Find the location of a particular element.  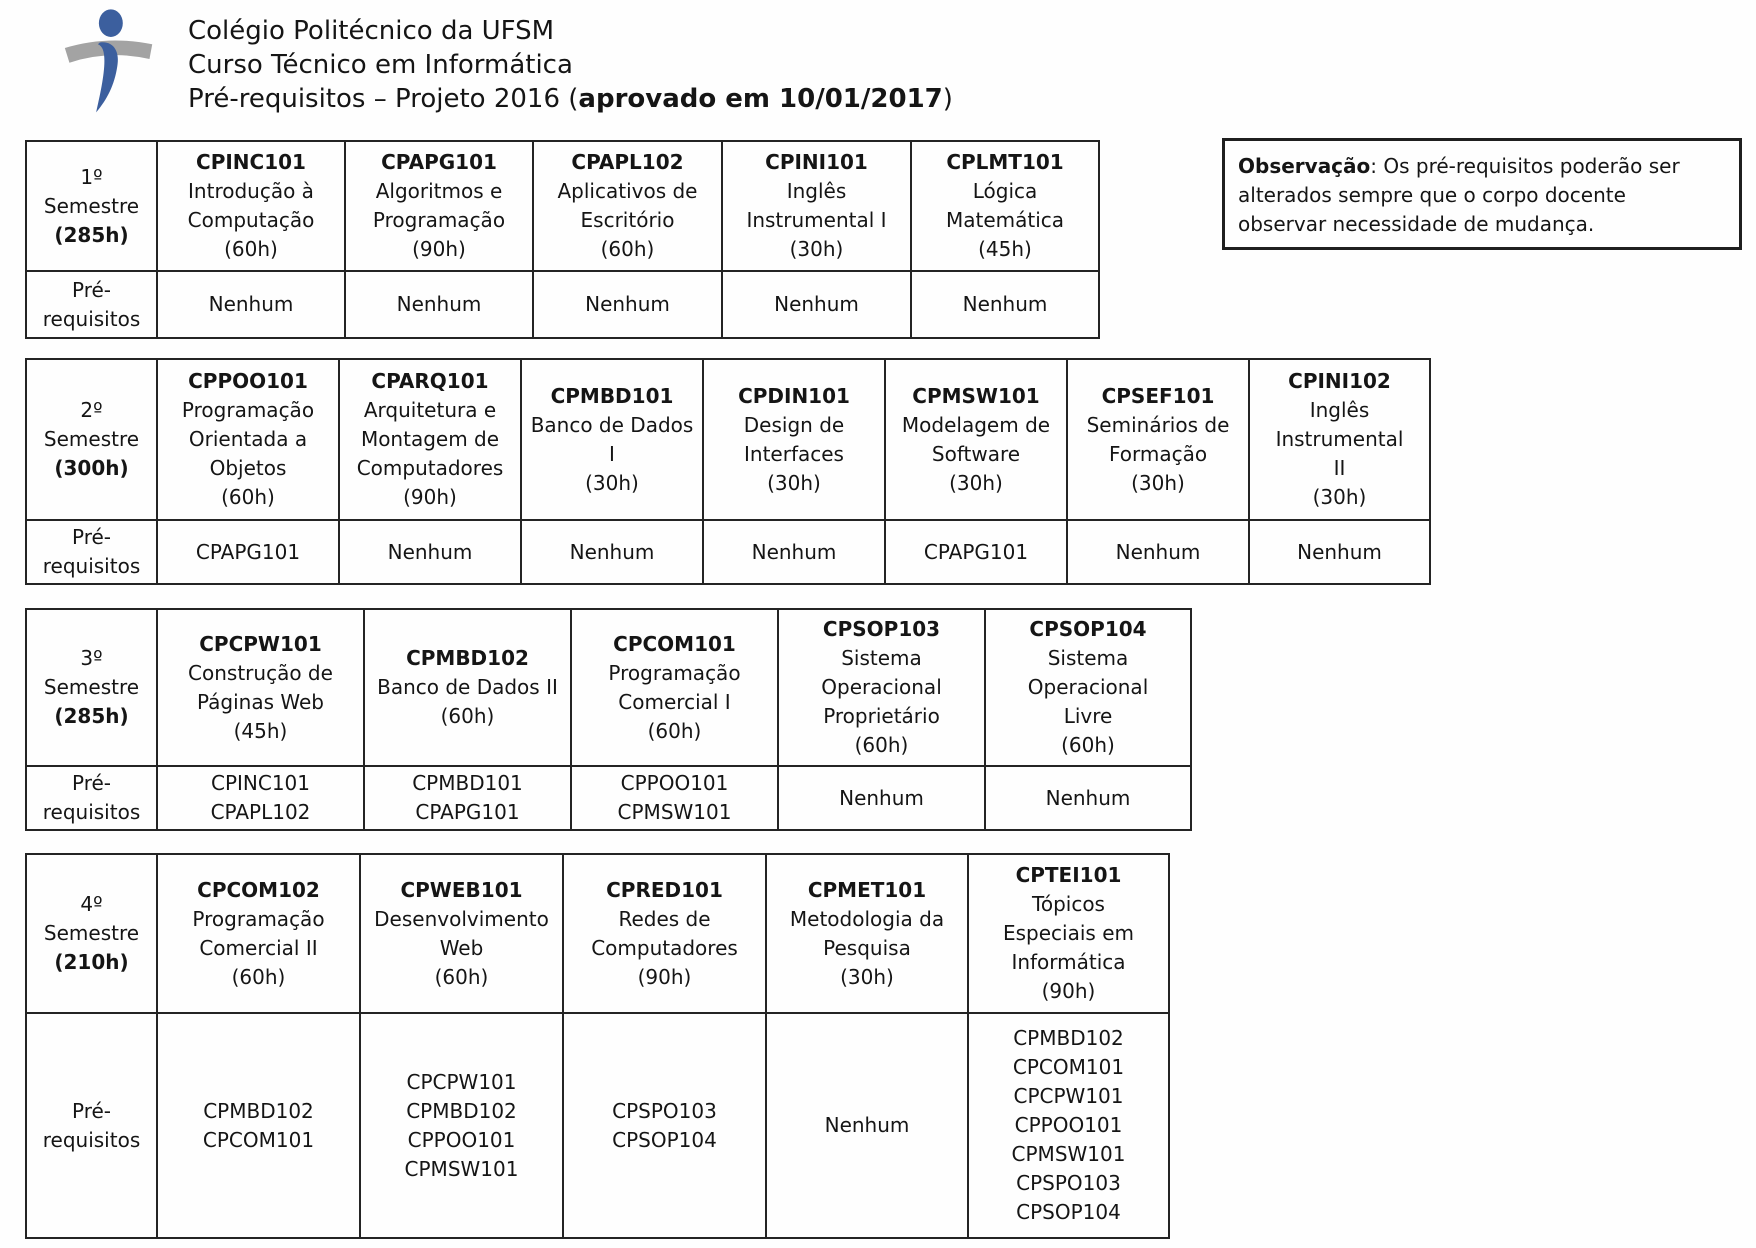

observation-label: Observação is located at coordinates (1304, 166).